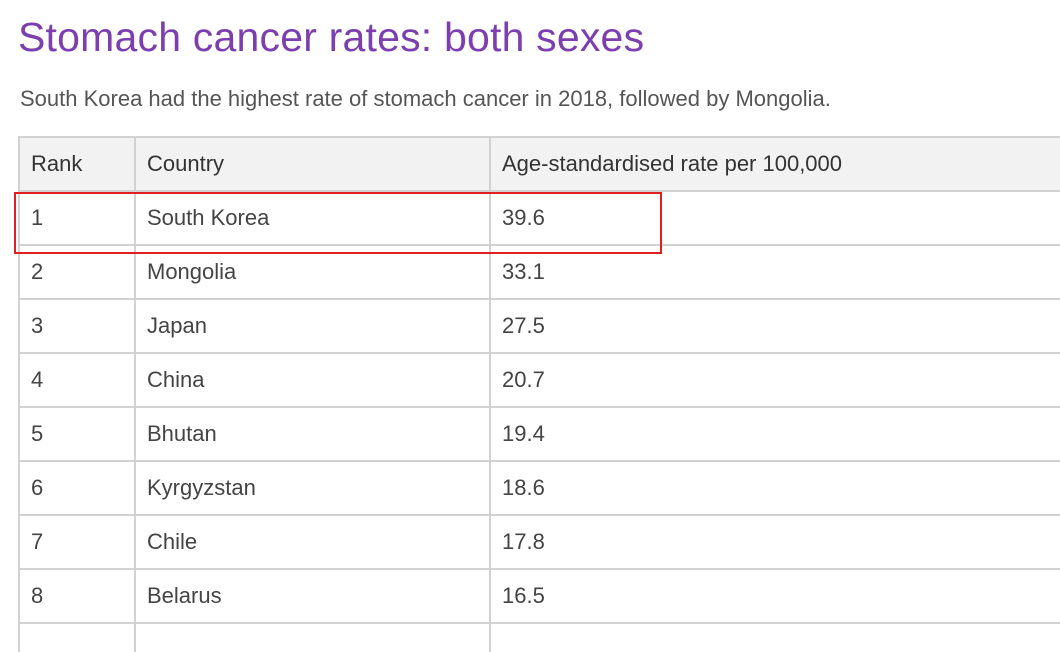 The image size is (1060, 652). Describe the element at coordinates (331, 37) in the screenshot. I see `page-title: Stomach cancer rates: both sexes` at that location.